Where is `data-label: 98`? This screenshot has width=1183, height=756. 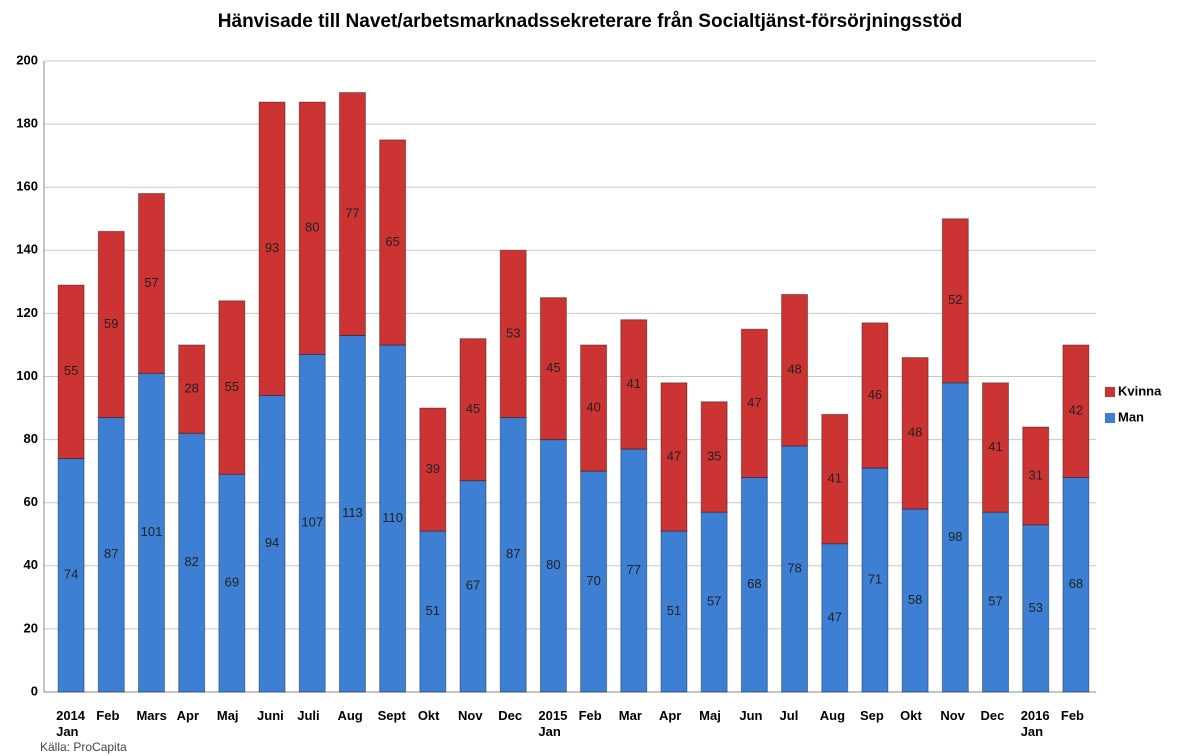 data-label: 98 is located at coordinates (955, 536).